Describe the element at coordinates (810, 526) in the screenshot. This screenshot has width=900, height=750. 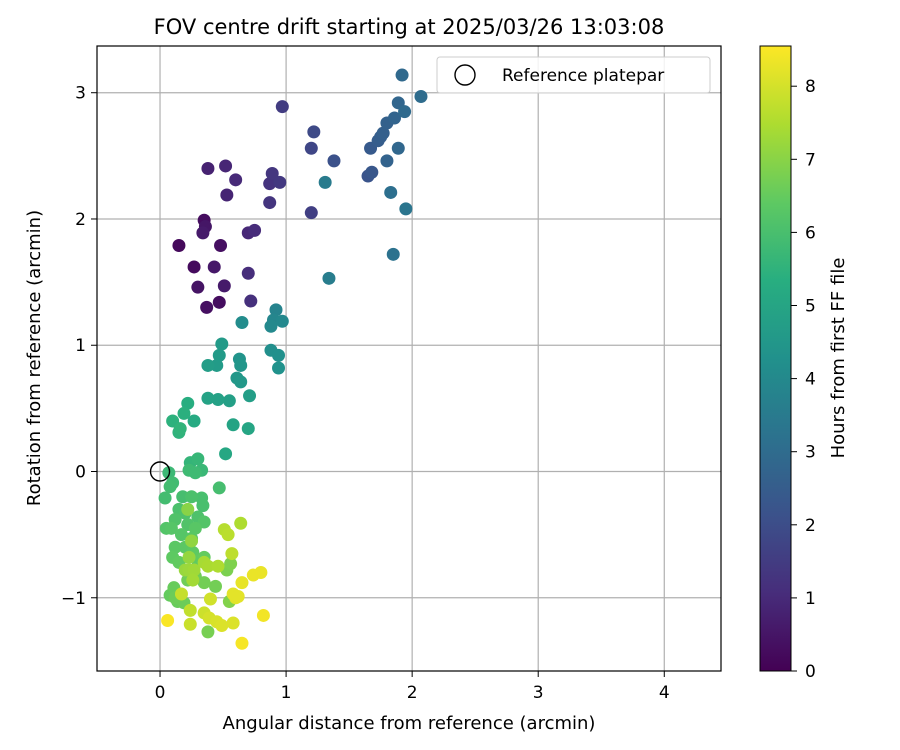
I see `colorbar-tick-label: 2` at that location.